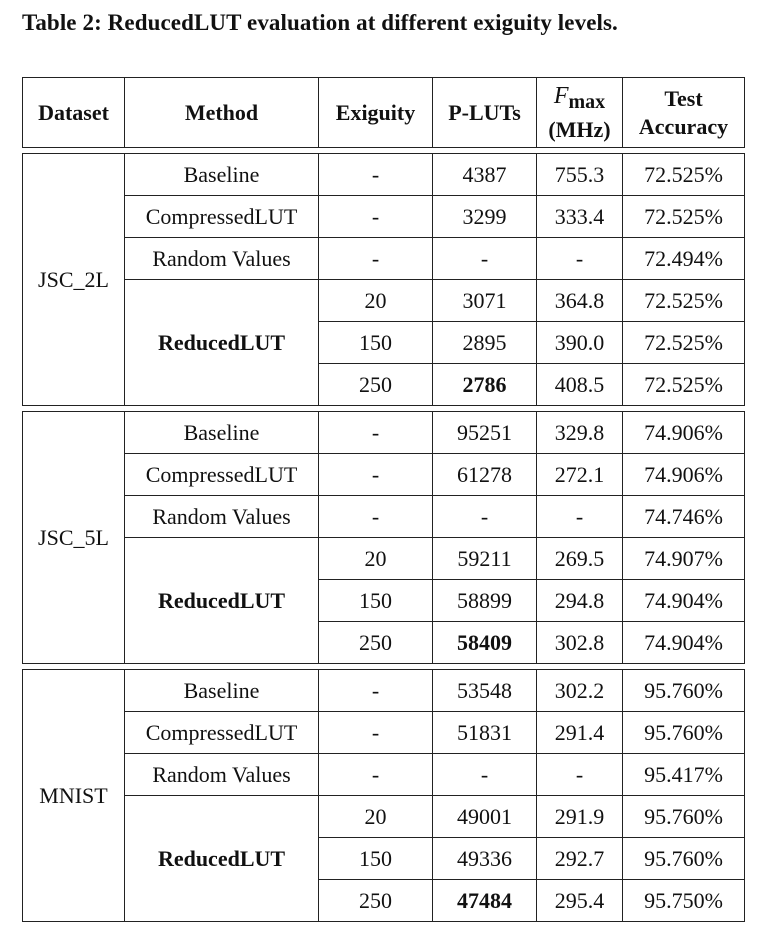 The image size is (760, 928). What do you see at coordinates (683, 516) in the screenshot?
I see `accuracy-cell: 74.746%` at bounding box center [683, 516].